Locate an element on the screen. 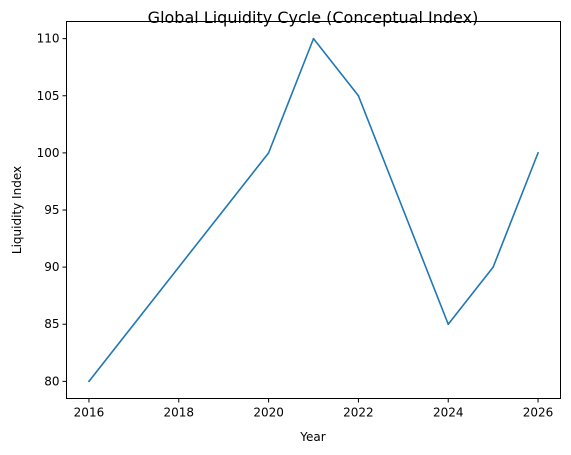  y-tick-label: 80 is located at coordinates (51, 381).